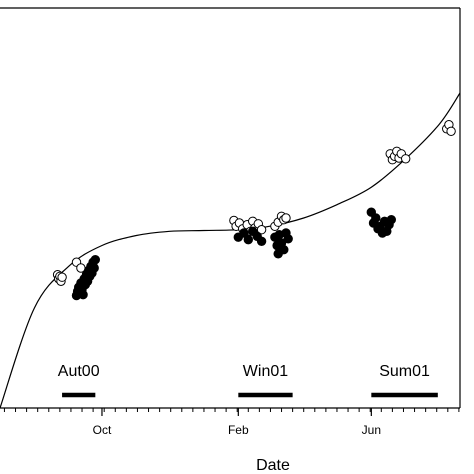 This screenshot has height=474, width=474. Describe the element at coordinates (102, 430) in the screenshot. I see `x-tick-label: Oct` at that location.